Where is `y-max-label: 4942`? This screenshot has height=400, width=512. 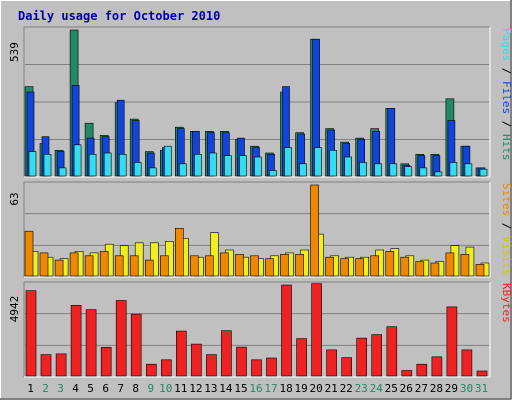 y-max-label: 4942 is located at coordinates (14, 309).